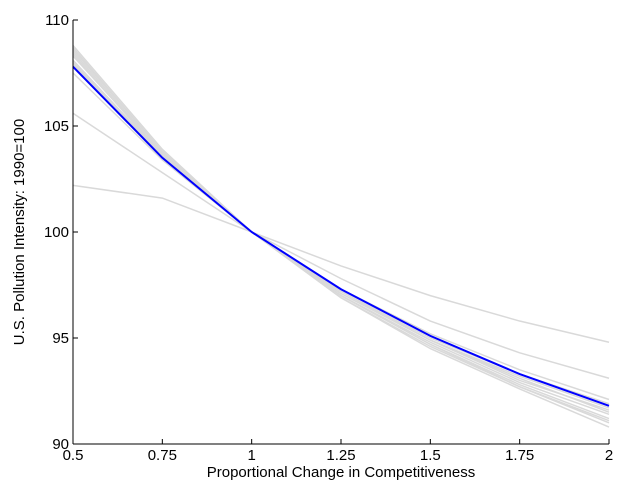 The width and height of the screenshot is (617, 490). Describe the element at coordinates (56, 126) in the screenshot. I see `y-tick-label: 105` at that location.